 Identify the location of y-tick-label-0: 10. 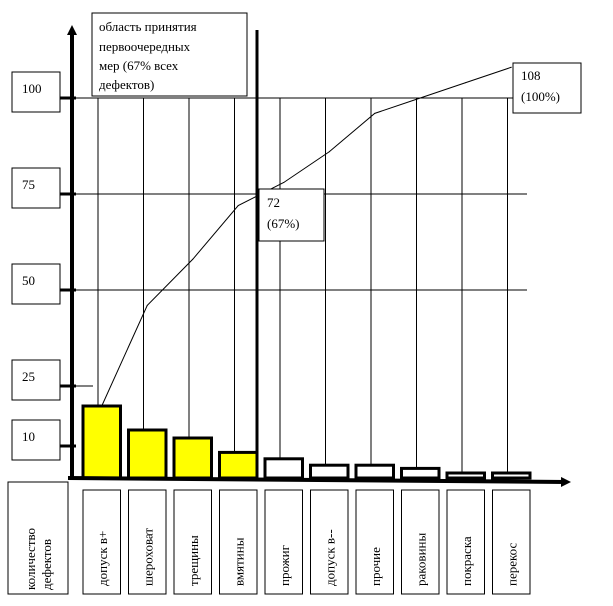
(28, 436).